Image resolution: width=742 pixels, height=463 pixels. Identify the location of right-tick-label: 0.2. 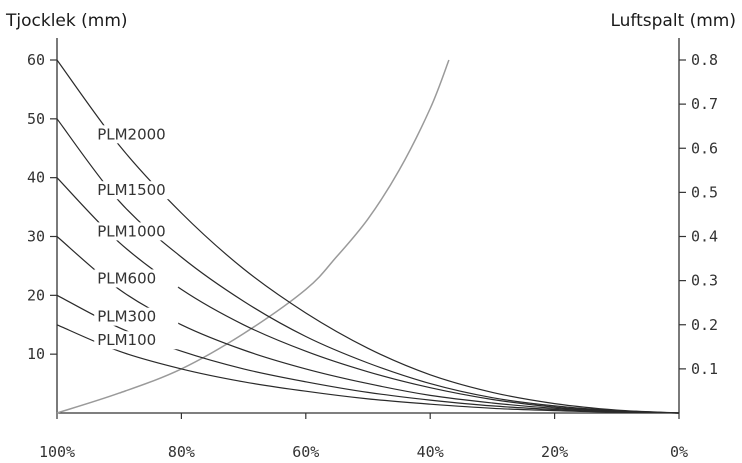
(704, 325).